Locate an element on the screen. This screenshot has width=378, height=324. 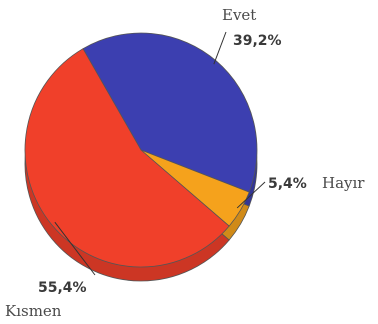
slice-value-kismen: 55,4% is located at coordinates (62, 288).